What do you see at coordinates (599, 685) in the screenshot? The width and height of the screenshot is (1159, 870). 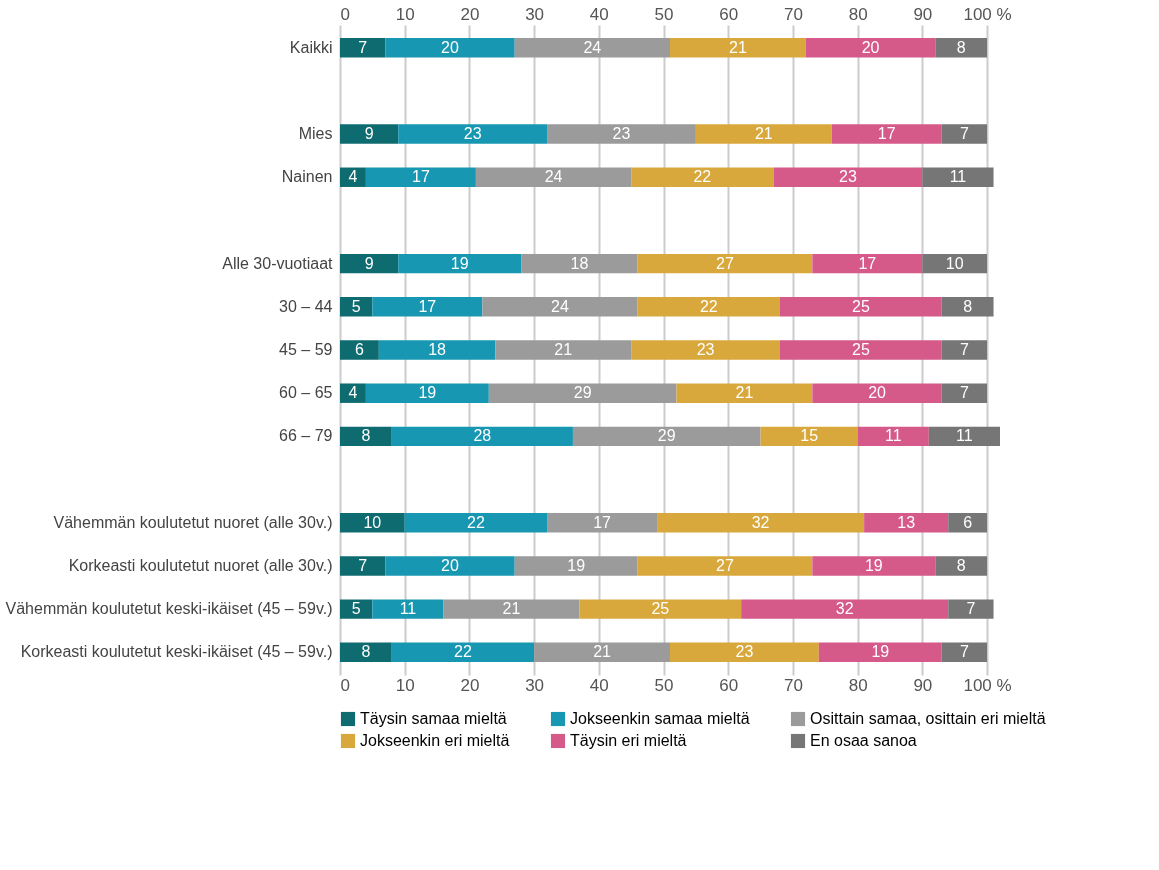 I see `x-tick-label: 40` at bounding box center [599, 685].